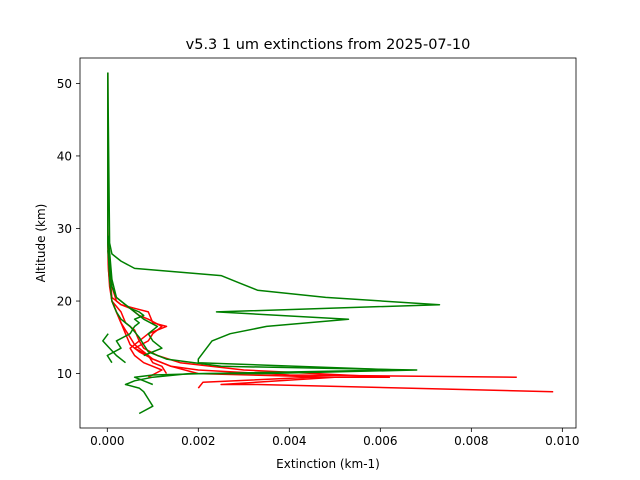 Image resolution: width=640 pixels, height=480 pixels. I want to click on chart-title: v5.3 1 um extinctions from 2025-07-10, so click(328, 45).